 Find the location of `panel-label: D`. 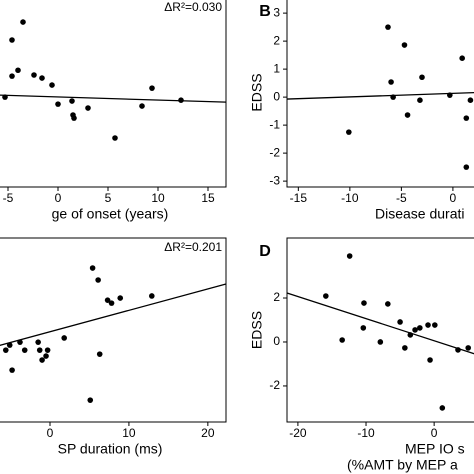

panel-label: D is located at coordinates (265, 251).